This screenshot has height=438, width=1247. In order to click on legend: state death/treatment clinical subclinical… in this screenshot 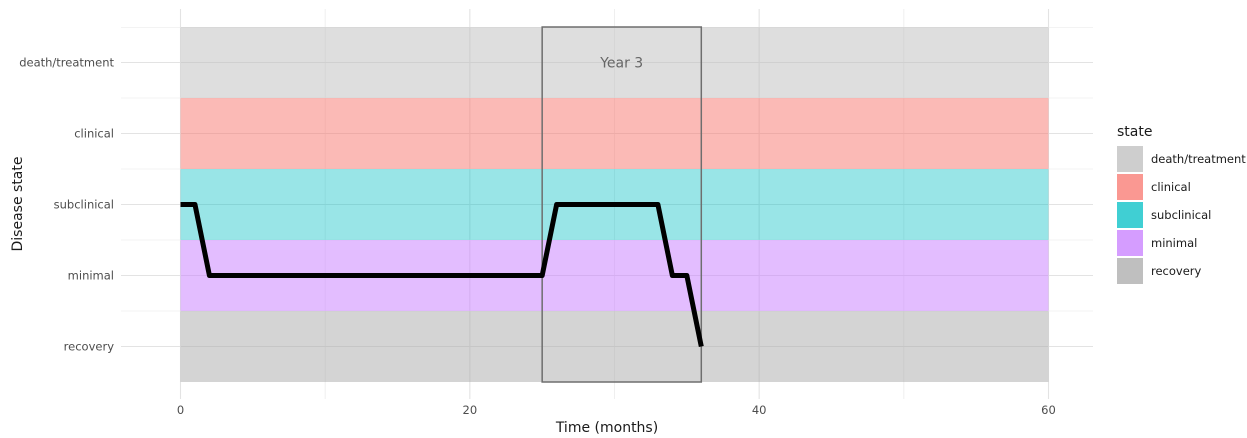, I will do `click(1181, 204)`.